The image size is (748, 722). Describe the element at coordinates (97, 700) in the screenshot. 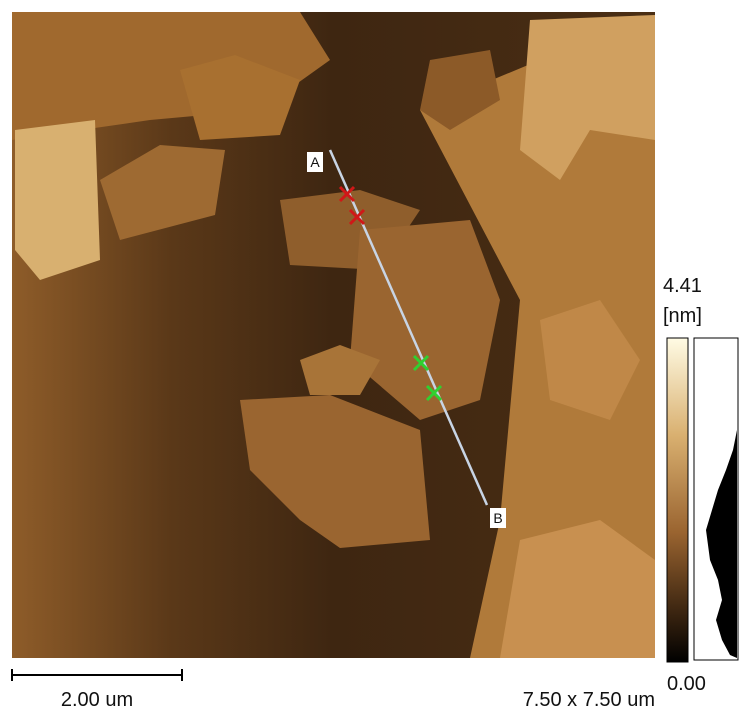

I see `scale-bar-label: 2.00 um` at that location.